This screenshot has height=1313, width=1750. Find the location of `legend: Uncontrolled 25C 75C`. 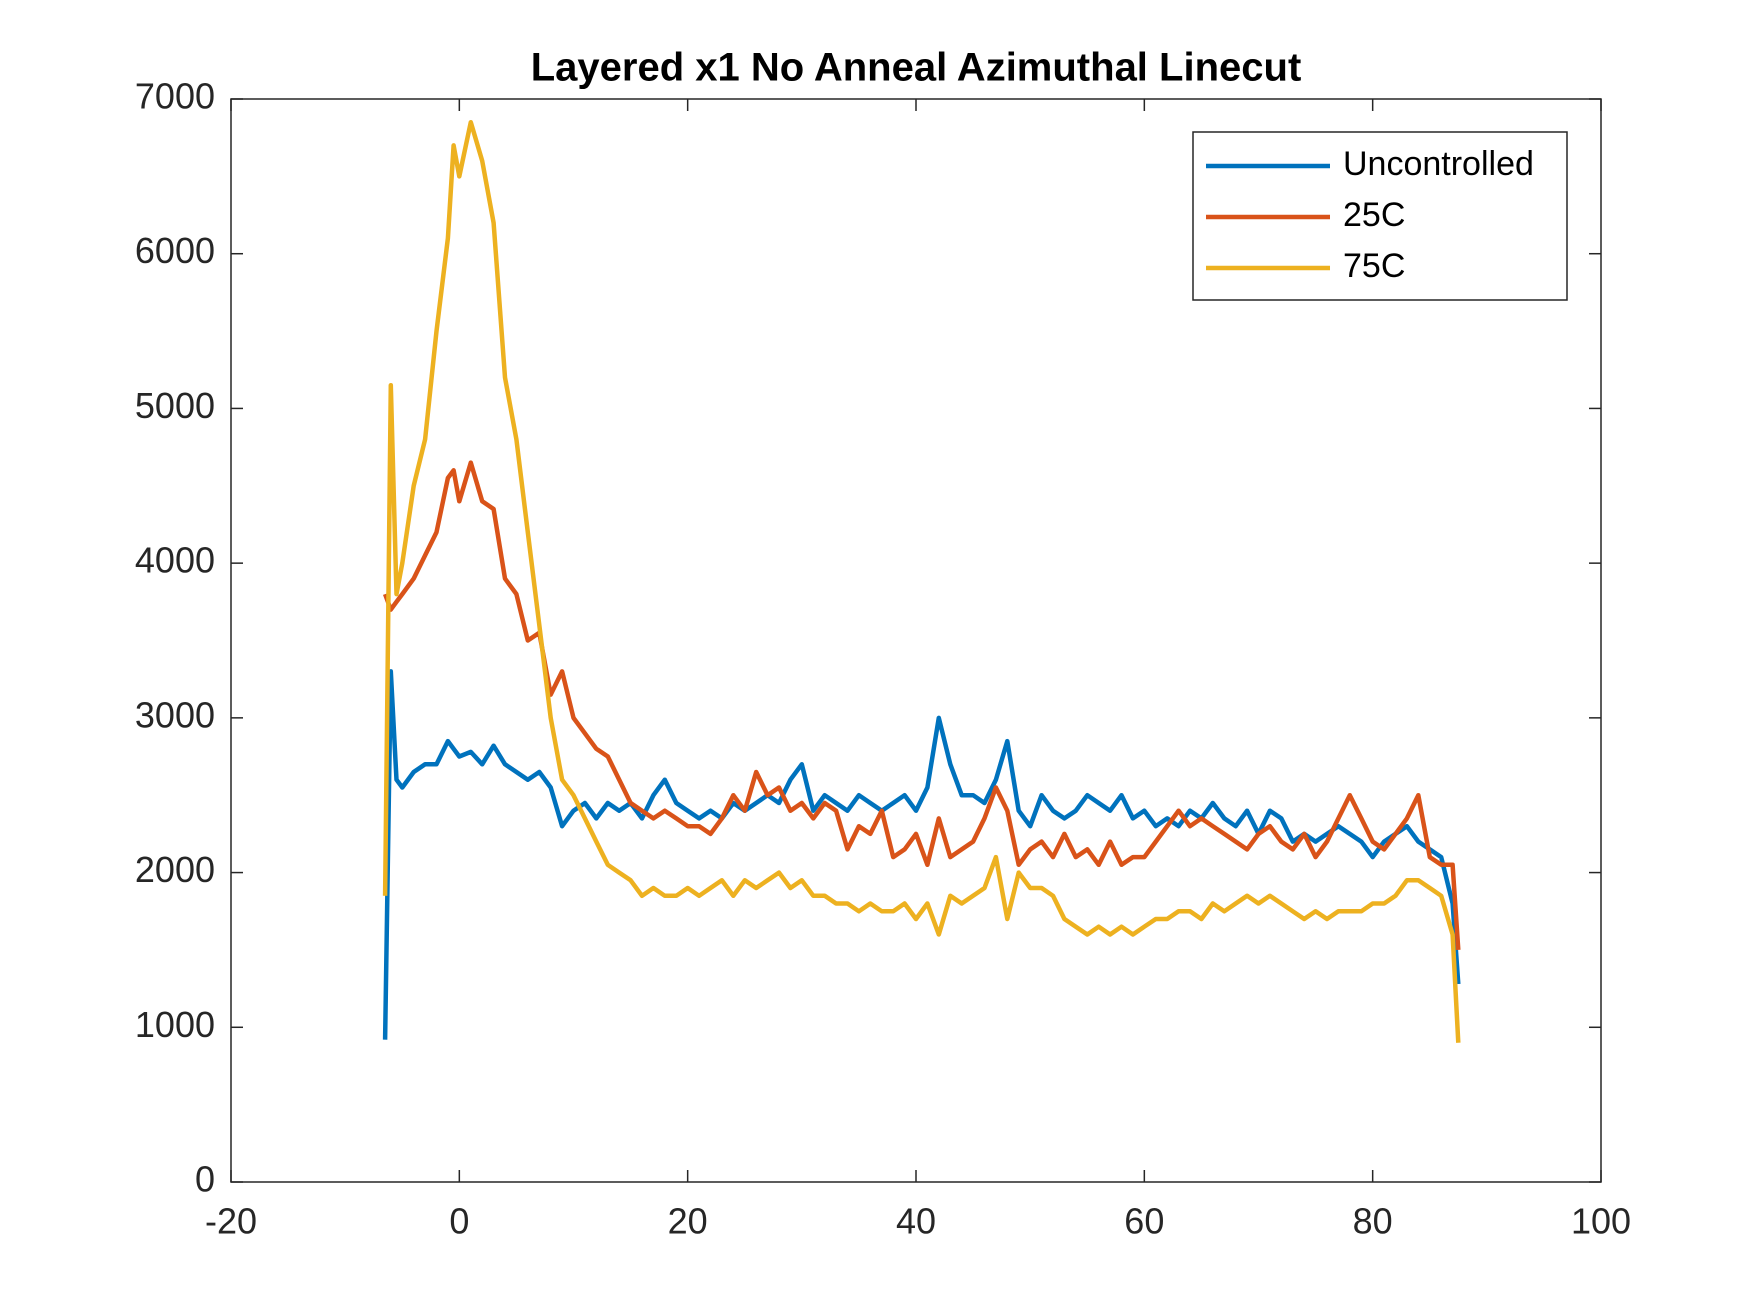

legend: Uncontrolled 25C 75C is located at coordinates (1380, 216).